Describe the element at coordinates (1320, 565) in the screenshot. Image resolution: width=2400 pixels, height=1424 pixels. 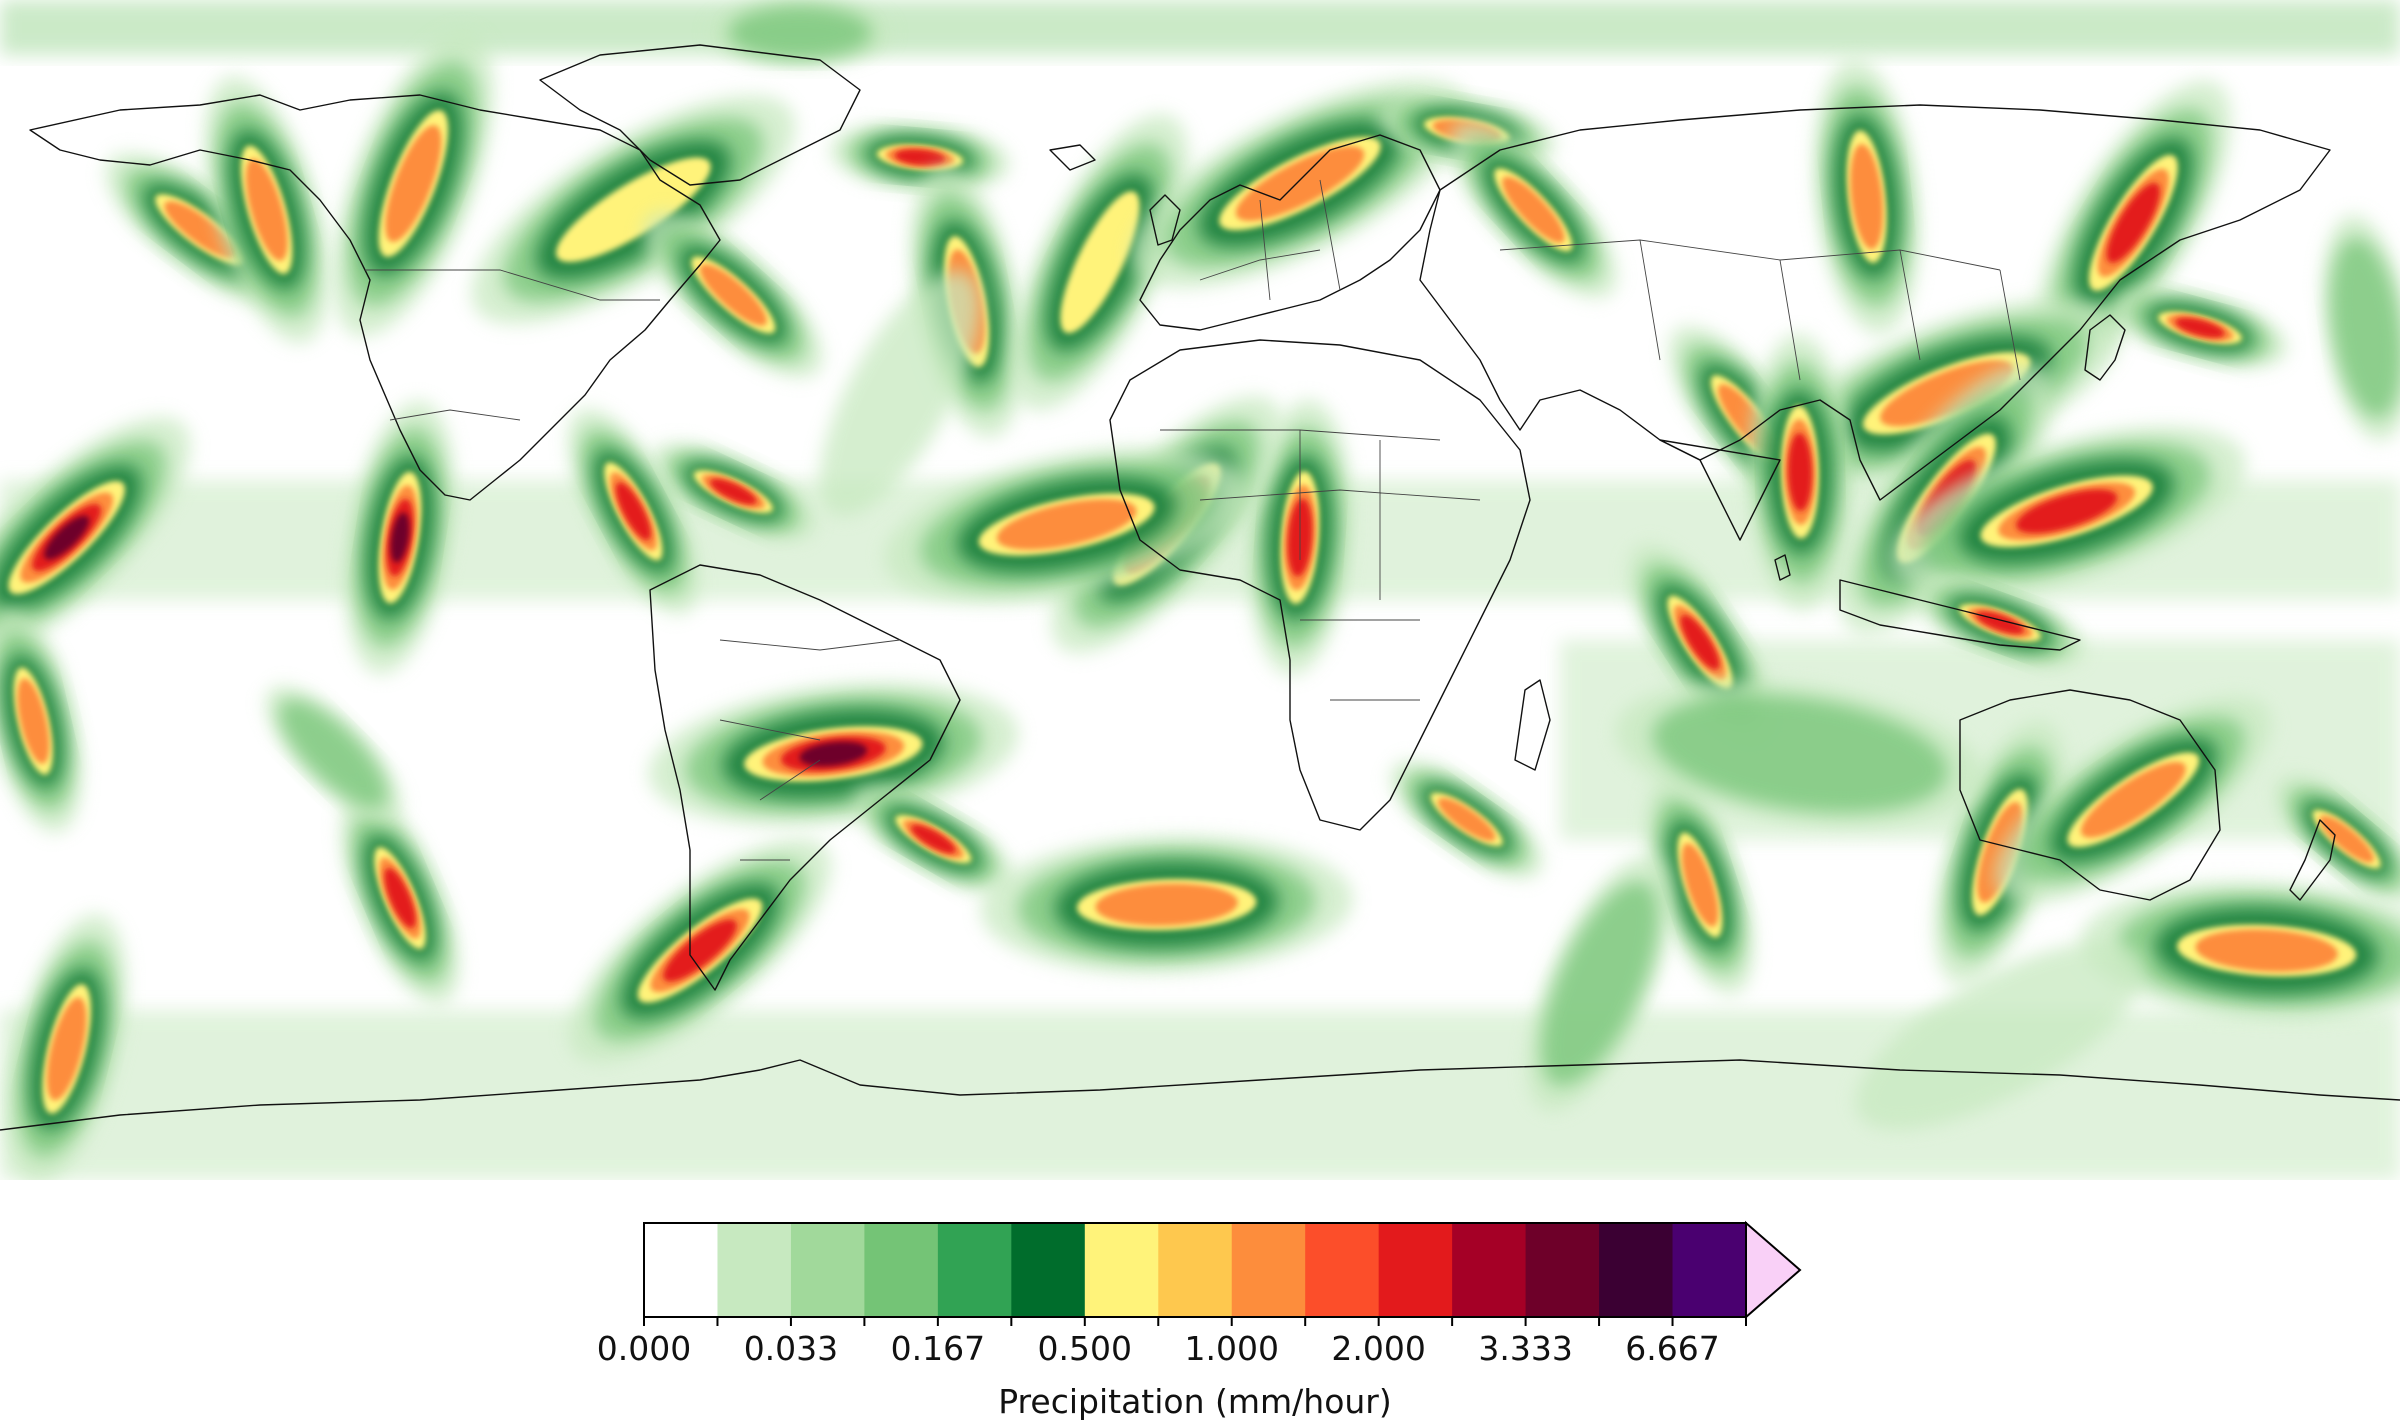
I see `africa-borders` at that location.